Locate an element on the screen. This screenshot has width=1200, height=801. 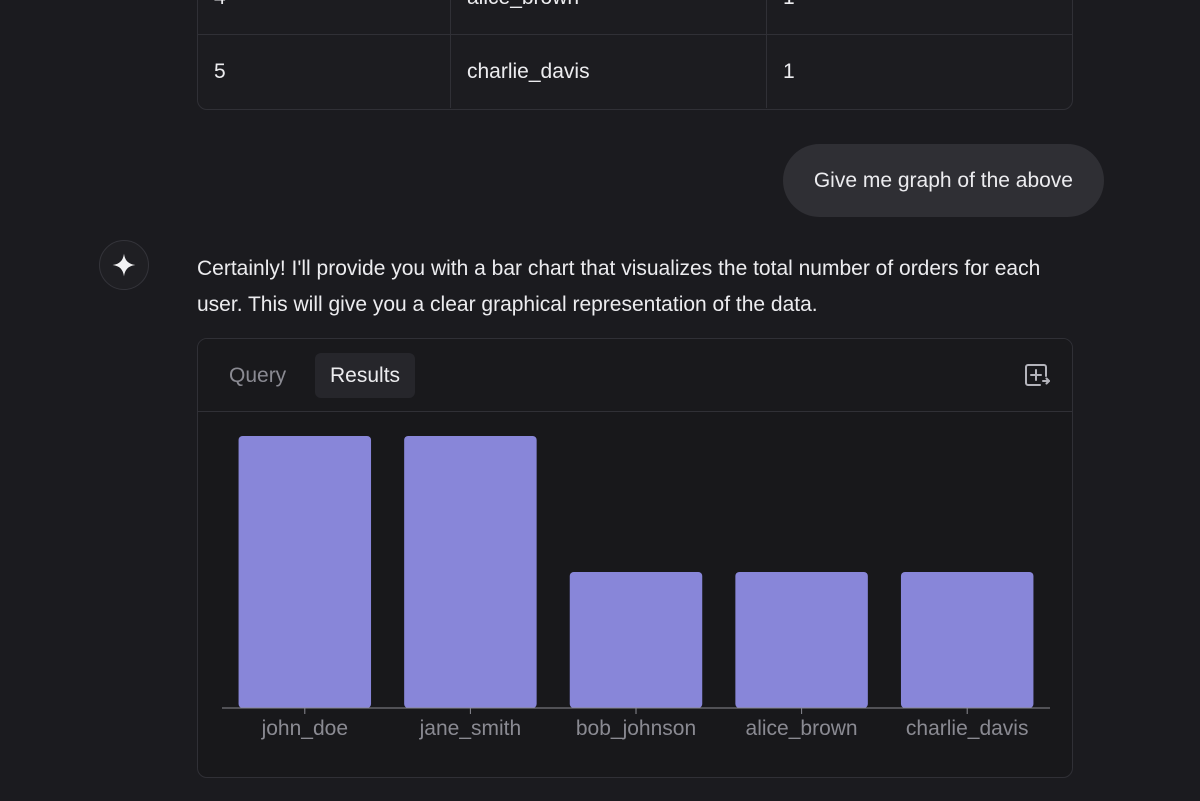
sparkle-icon is located at coordinates (124, 265).